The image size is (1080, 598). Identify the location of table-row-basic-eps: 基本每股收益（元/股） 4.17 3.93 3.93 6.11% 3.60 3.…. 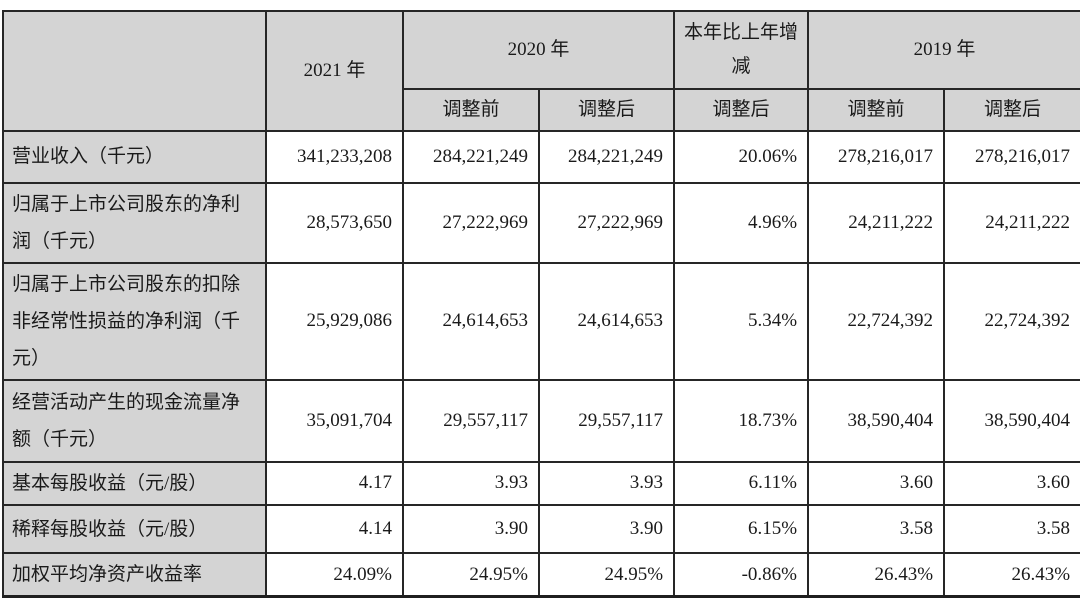
(541, 484).